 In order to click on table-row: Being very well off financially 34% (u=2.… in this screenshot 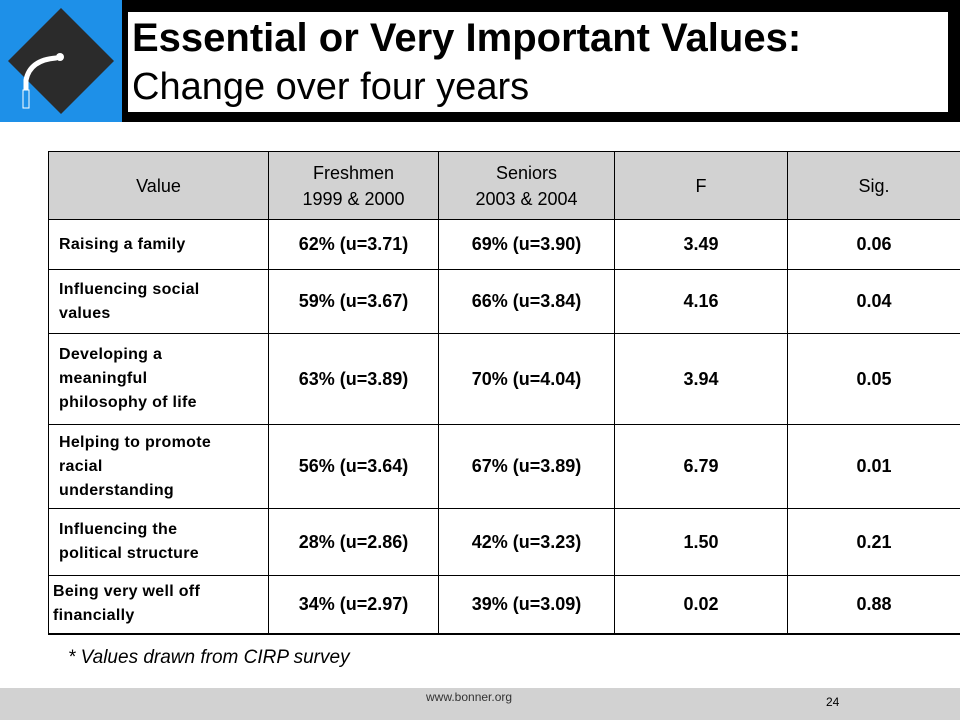, I will do `click(504, 605)`.